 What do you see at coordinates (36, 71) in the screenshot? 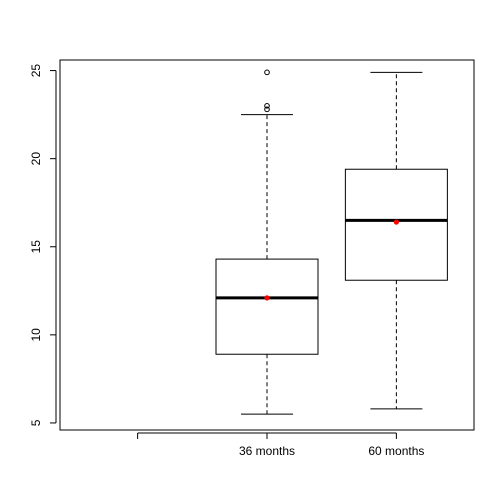
I see `y-tick-label: 25` at bounding box center [36, 71].